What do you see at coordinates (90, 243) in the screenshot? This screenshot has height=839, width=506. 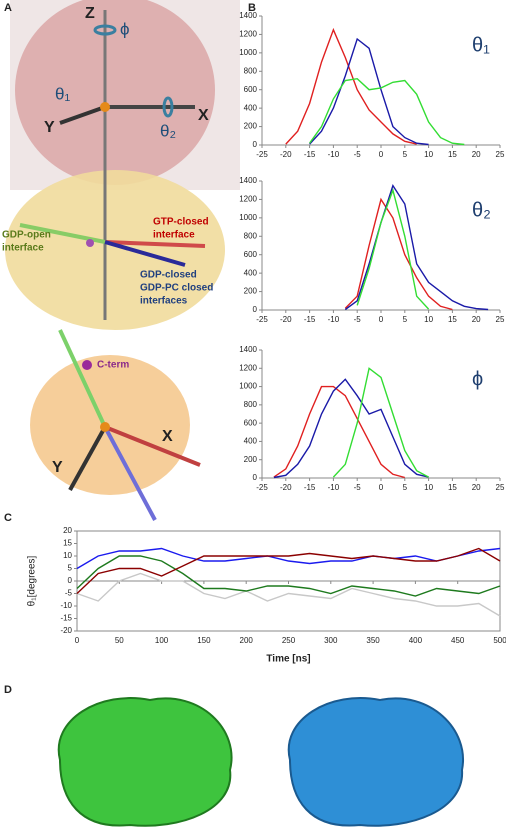 I see `c-term-atom` at bounding box center [90, 243].